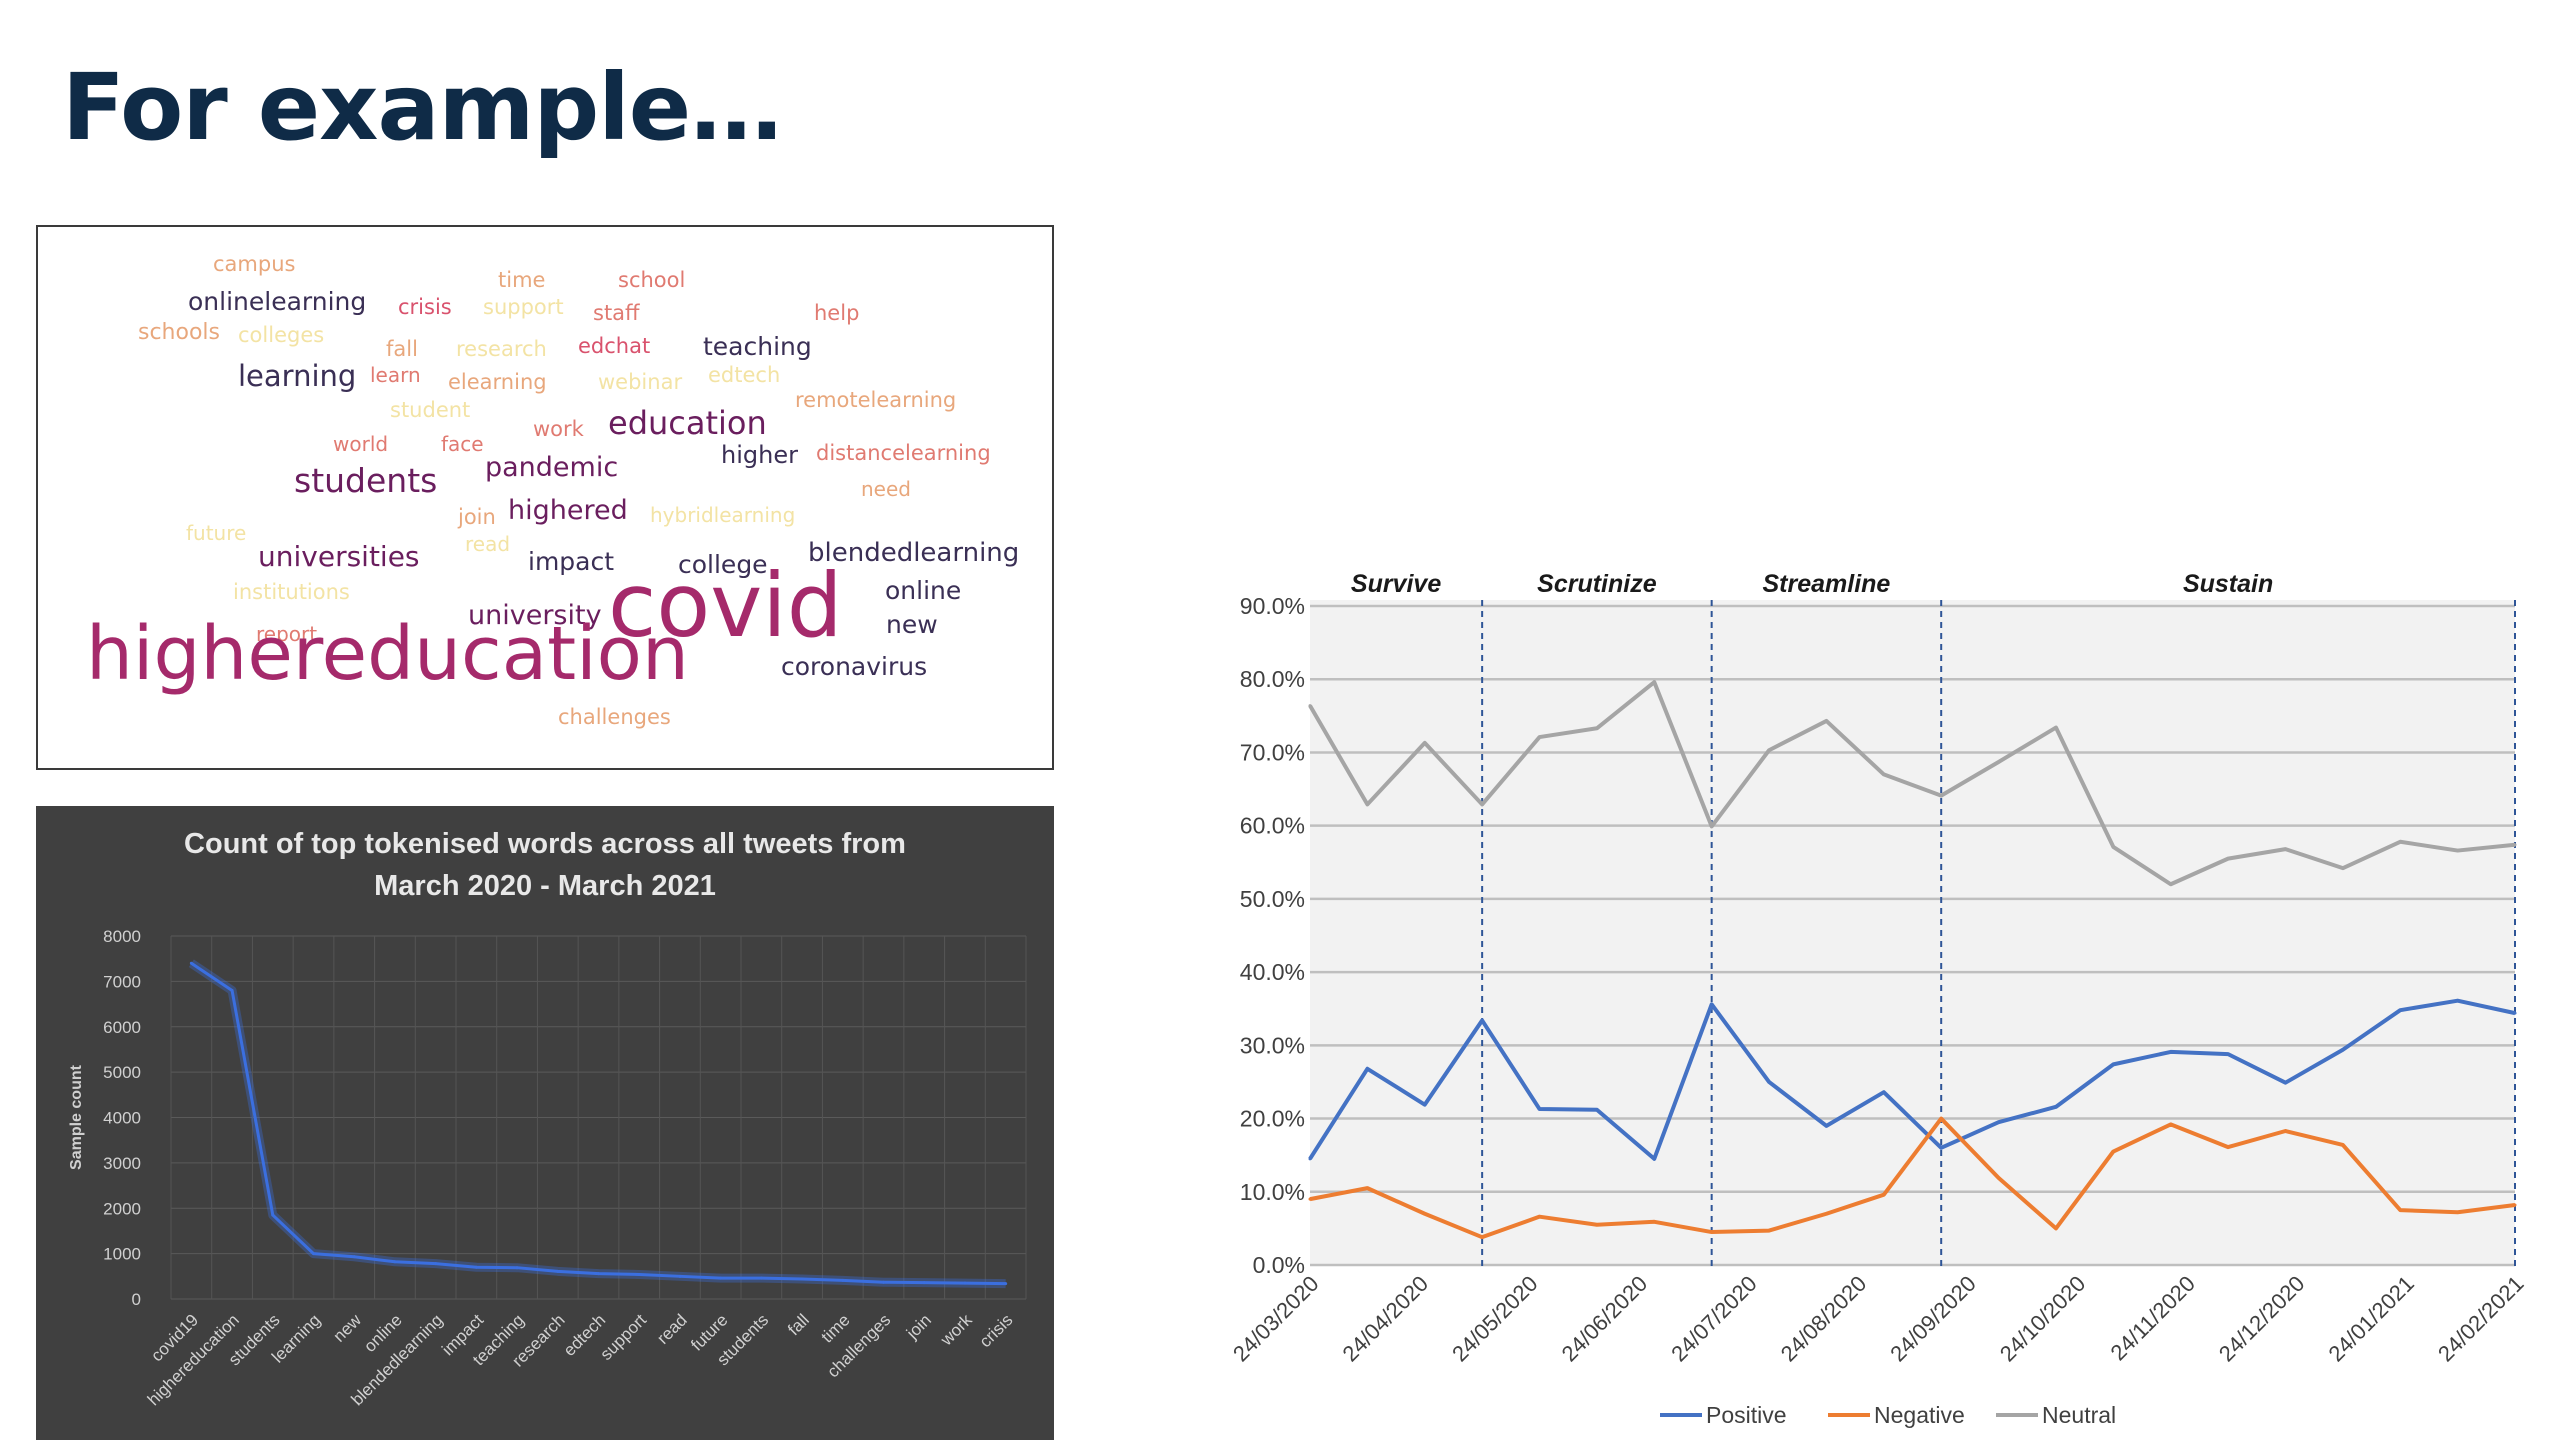  Describe the element at coordinates (1912, 1178) in the screenshot. I see `series-negative-line` at that location.